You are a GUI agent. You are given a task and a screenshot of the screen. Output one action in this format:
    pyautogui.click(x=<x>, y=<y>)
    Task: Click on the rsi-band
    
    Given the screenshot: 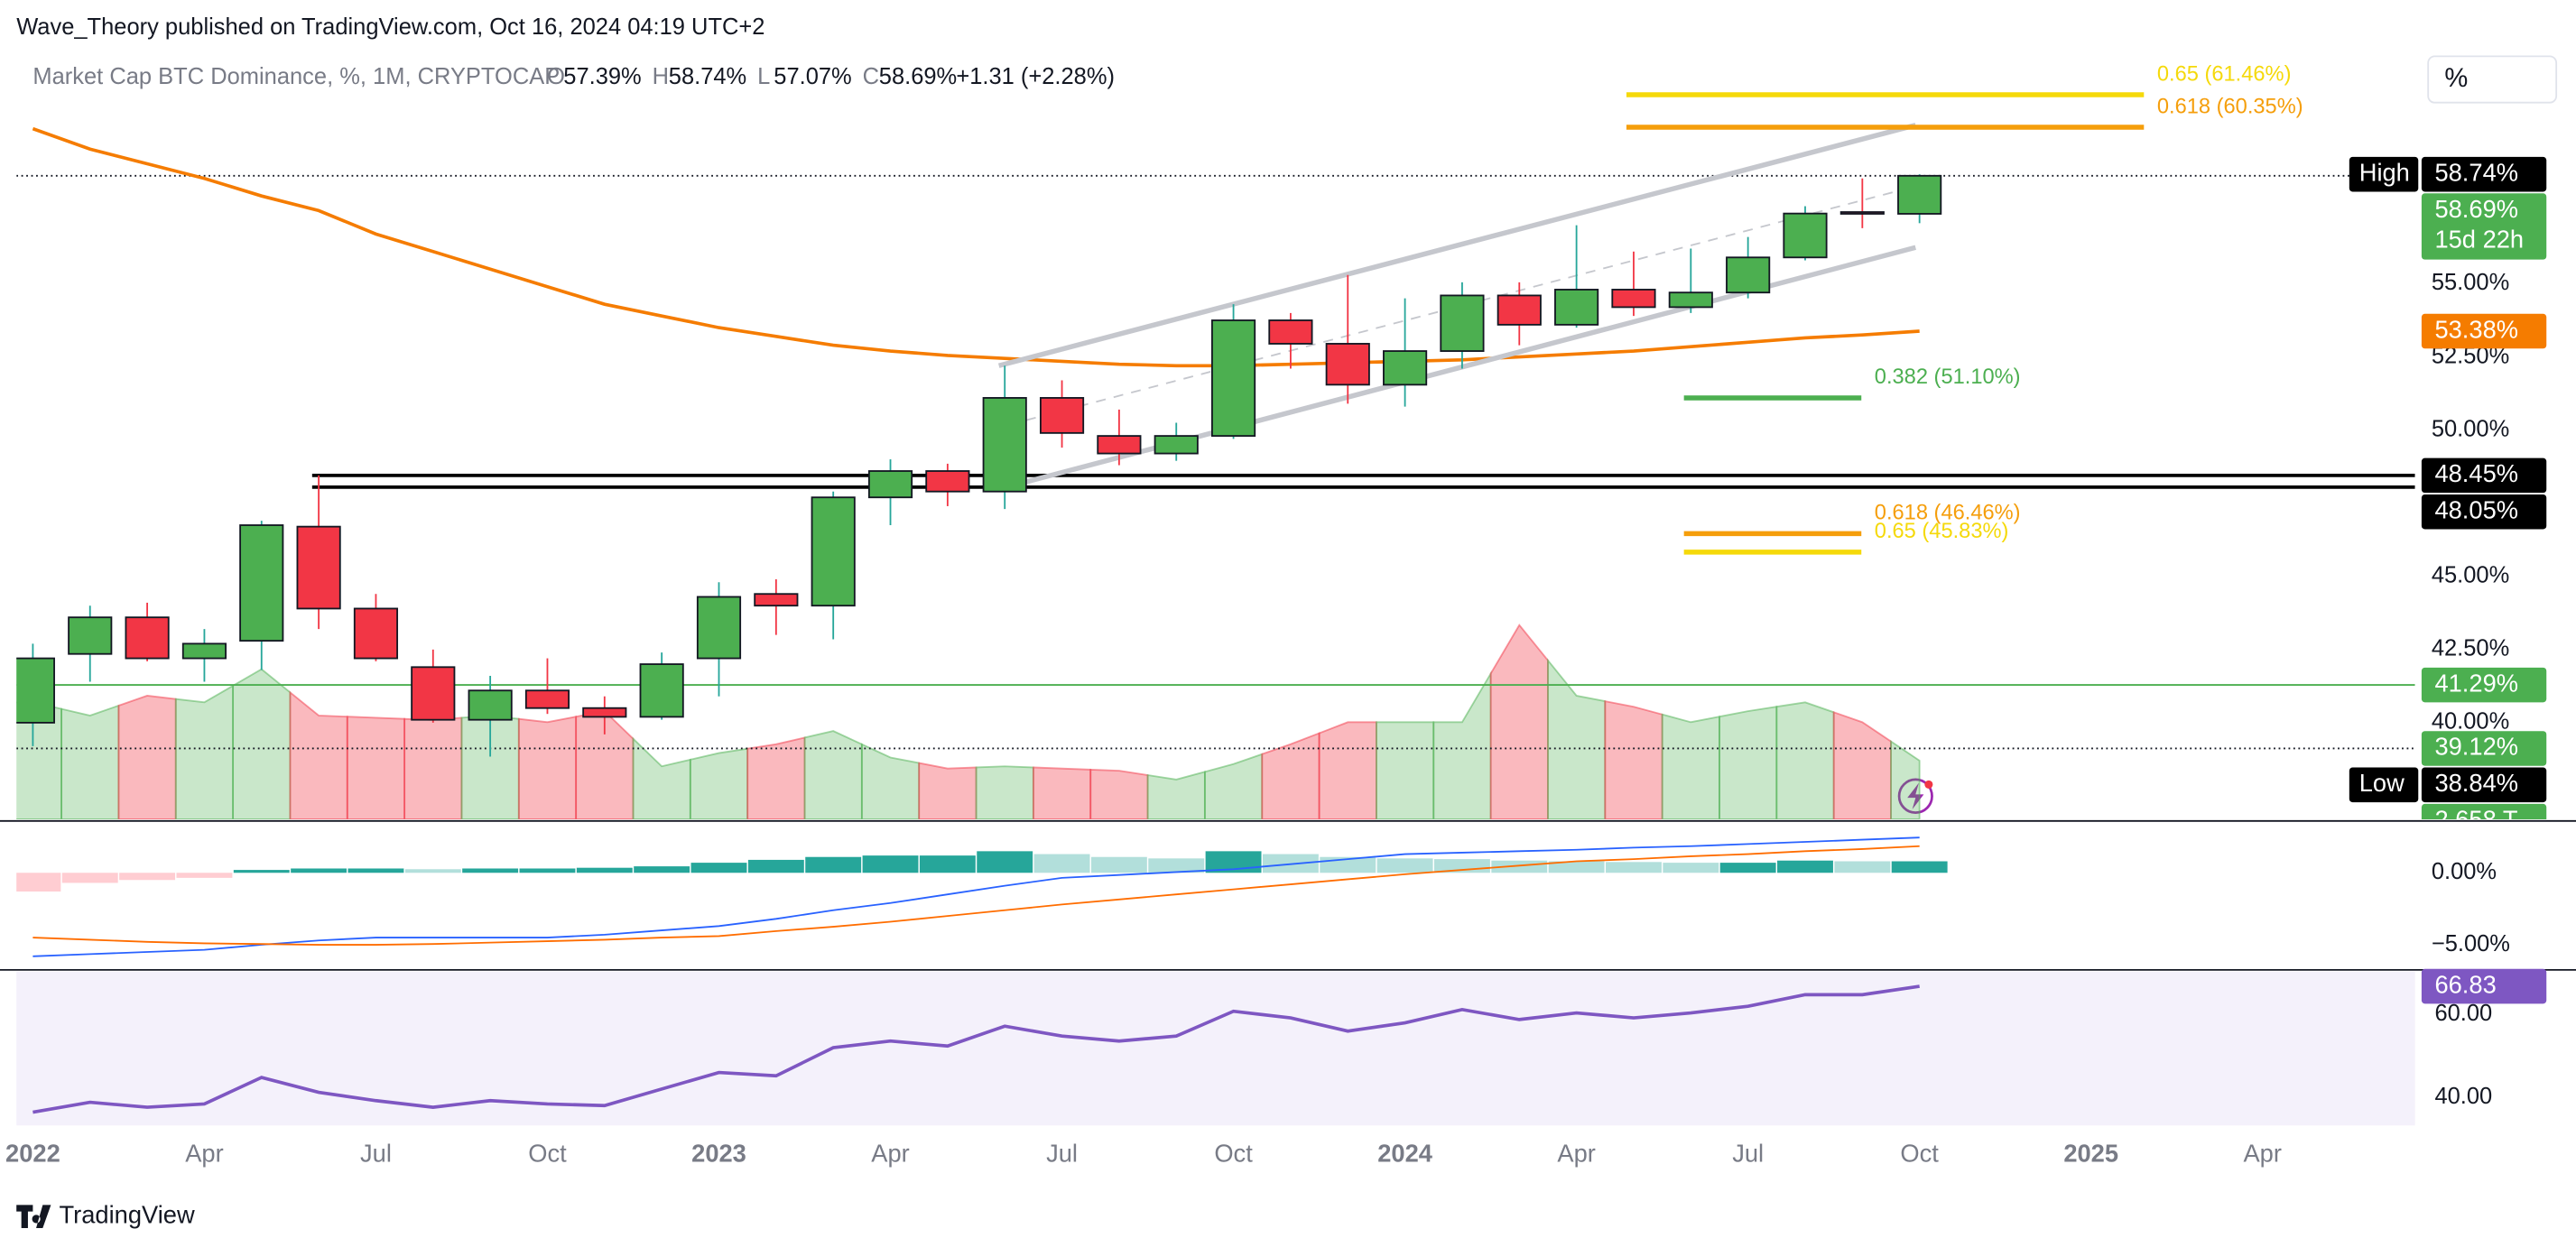 What is the action you would take?
    pyautogui.click(x=1215, y=1049)
    